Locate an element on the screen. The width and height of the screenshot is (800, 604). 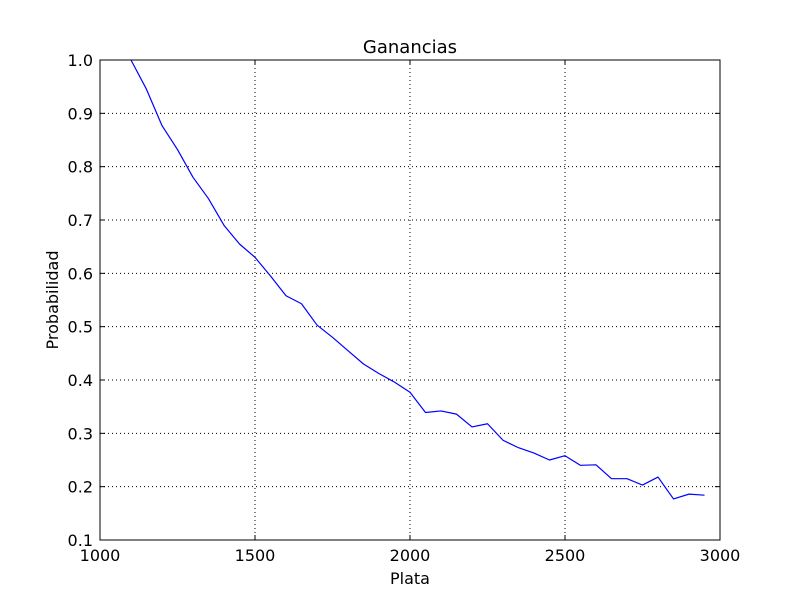
chart-title: Ganancias is located at coordinates (410, 47).